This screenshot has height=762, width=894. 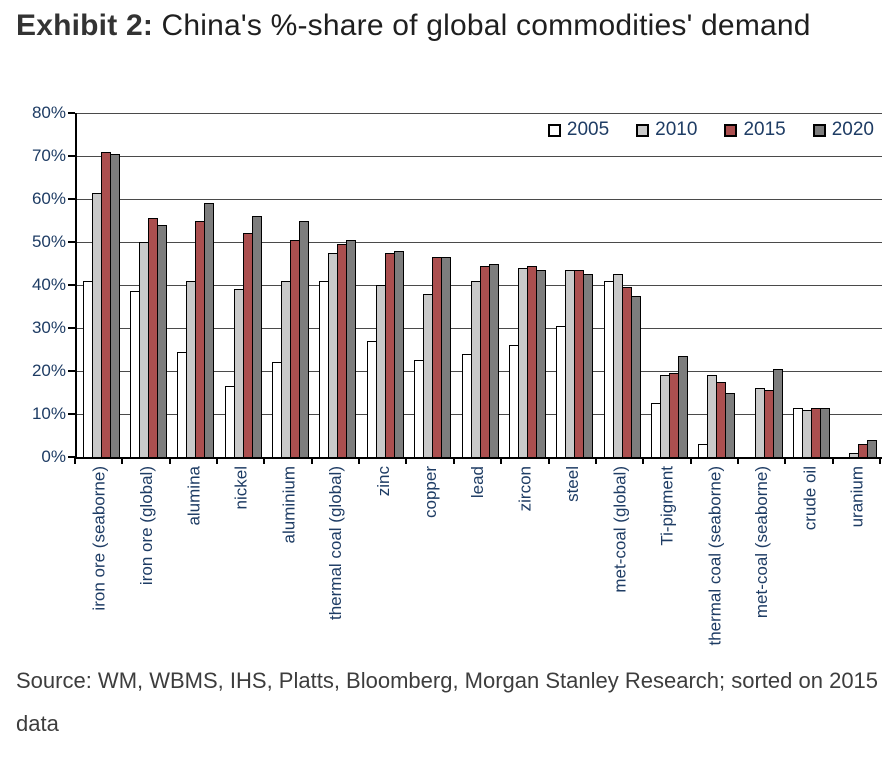 What do you see at coordinates (147, 526) in the screenshot?
I see `x-label-iron-ore-global: iron ore (global)` at bounding box center [147, 526].